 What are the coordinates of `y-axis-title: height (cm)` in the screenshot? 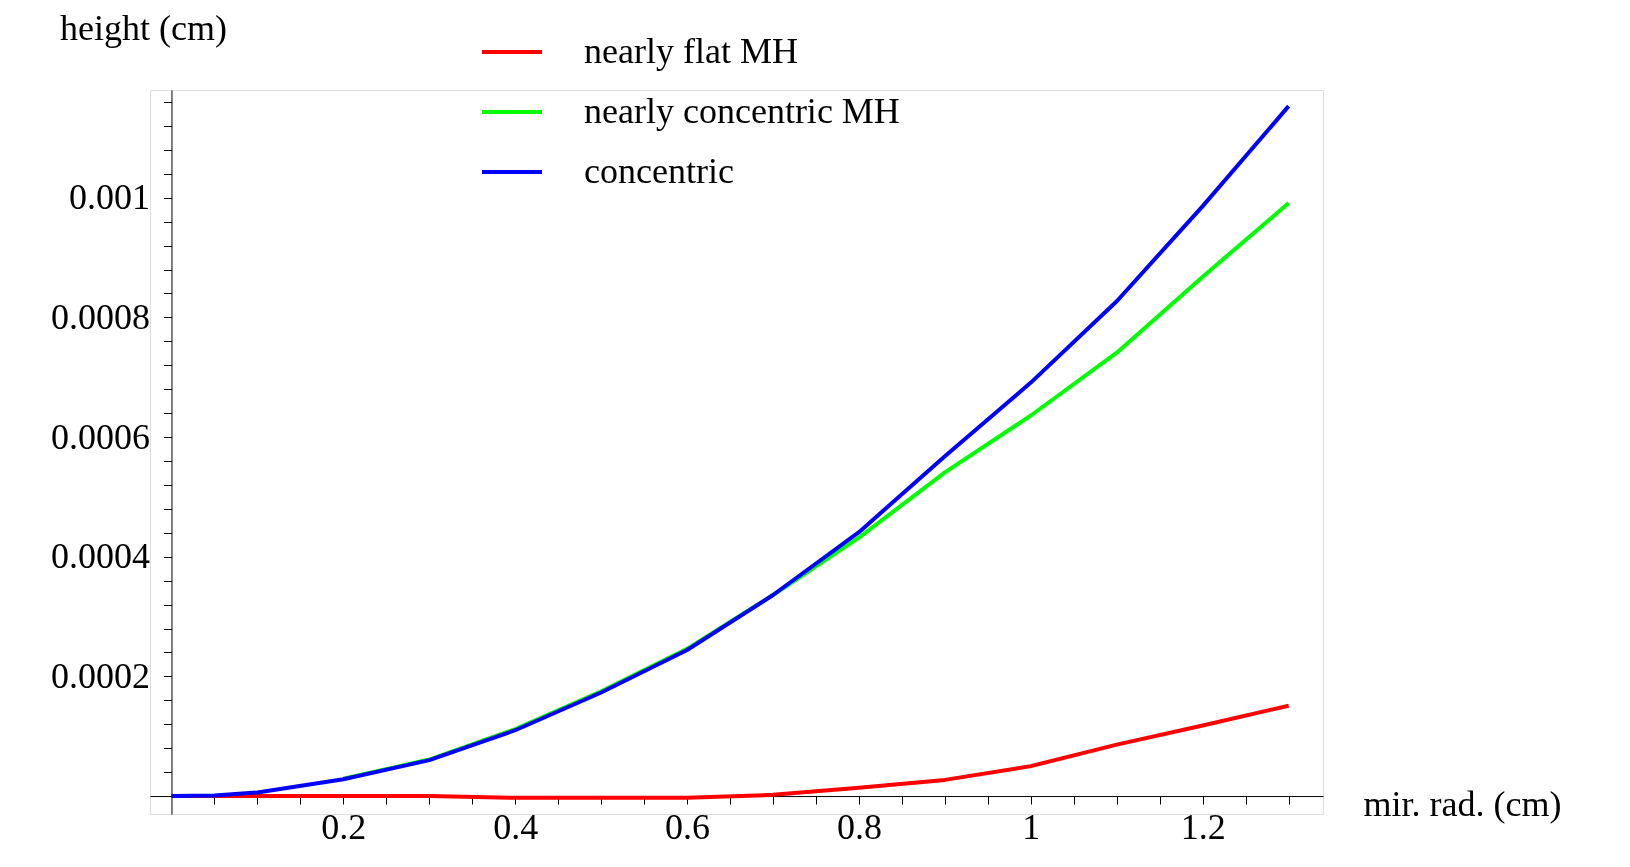 It's located at (143, 27).